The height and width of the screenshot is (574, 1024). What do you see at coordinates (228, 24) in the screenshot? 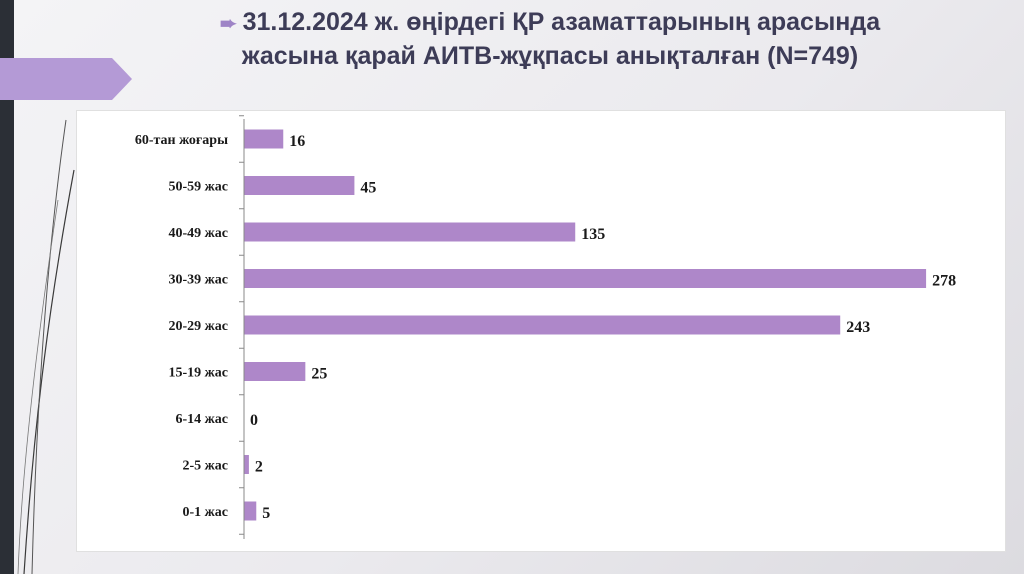
I see `arrow-right-icon: ➨` at bounding box center [228, 24].